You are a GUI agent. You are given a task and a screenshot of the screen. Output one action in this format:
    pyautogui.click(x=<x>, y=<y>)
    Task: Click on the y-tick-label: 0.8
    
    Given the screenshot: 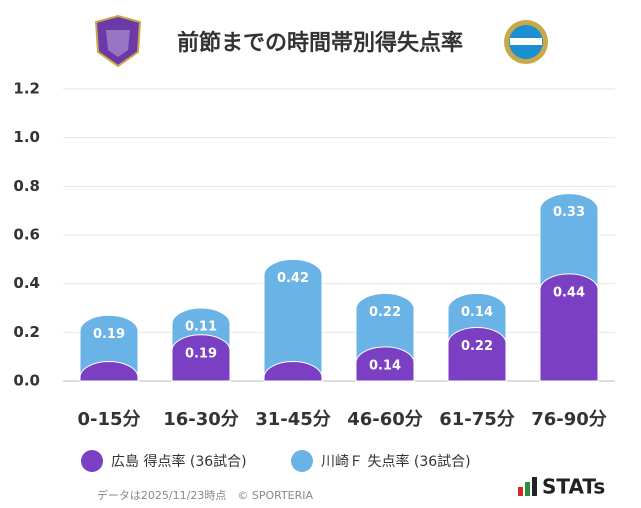 What is the action you would take?
    pyautogui.click(x=26, y=186)
    